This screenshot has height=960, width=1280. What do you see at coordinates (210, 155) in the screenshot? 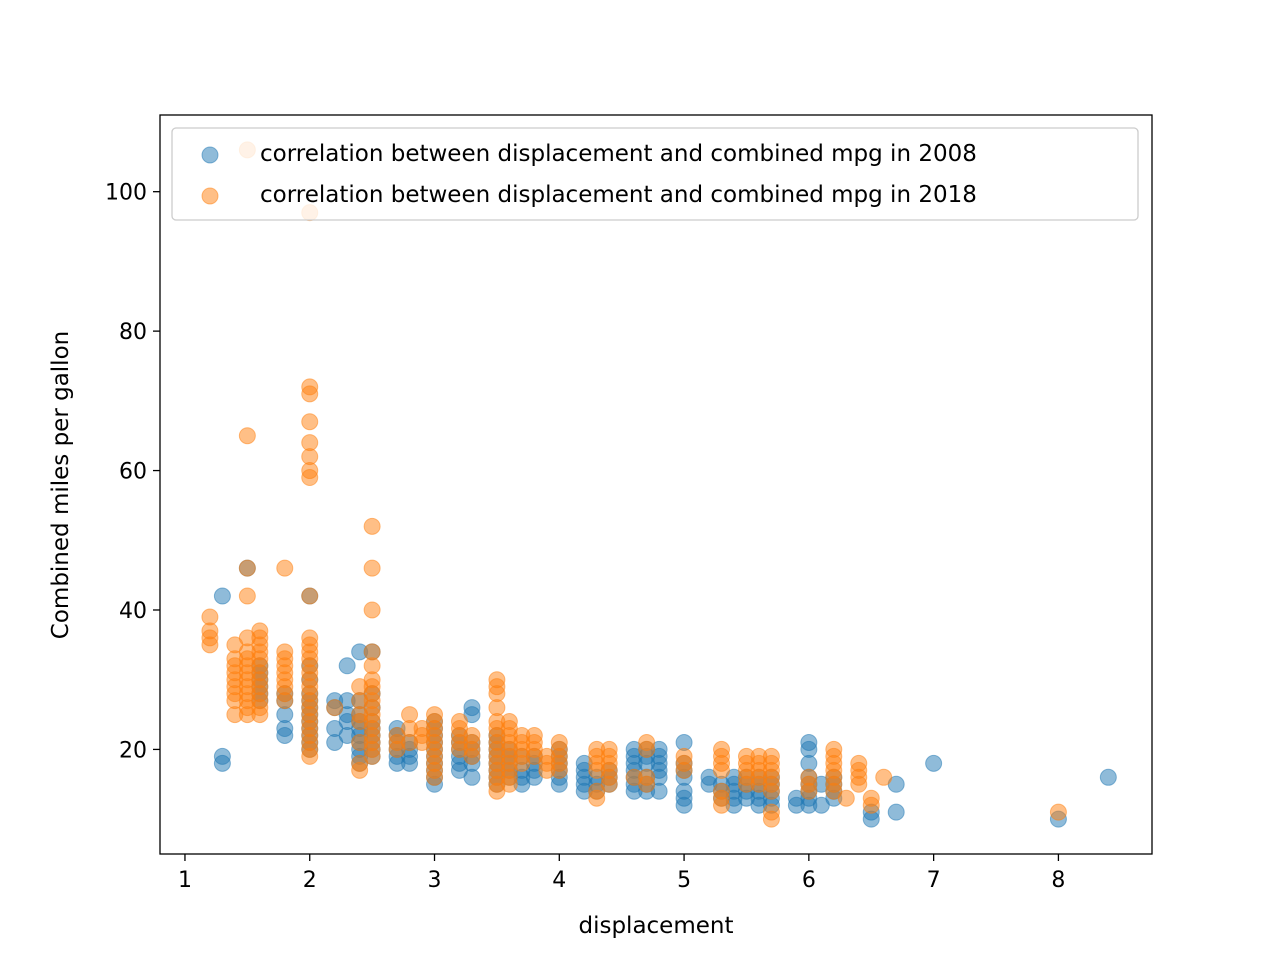
I see `legend-marker-2008` at bounding box center [210, 155].